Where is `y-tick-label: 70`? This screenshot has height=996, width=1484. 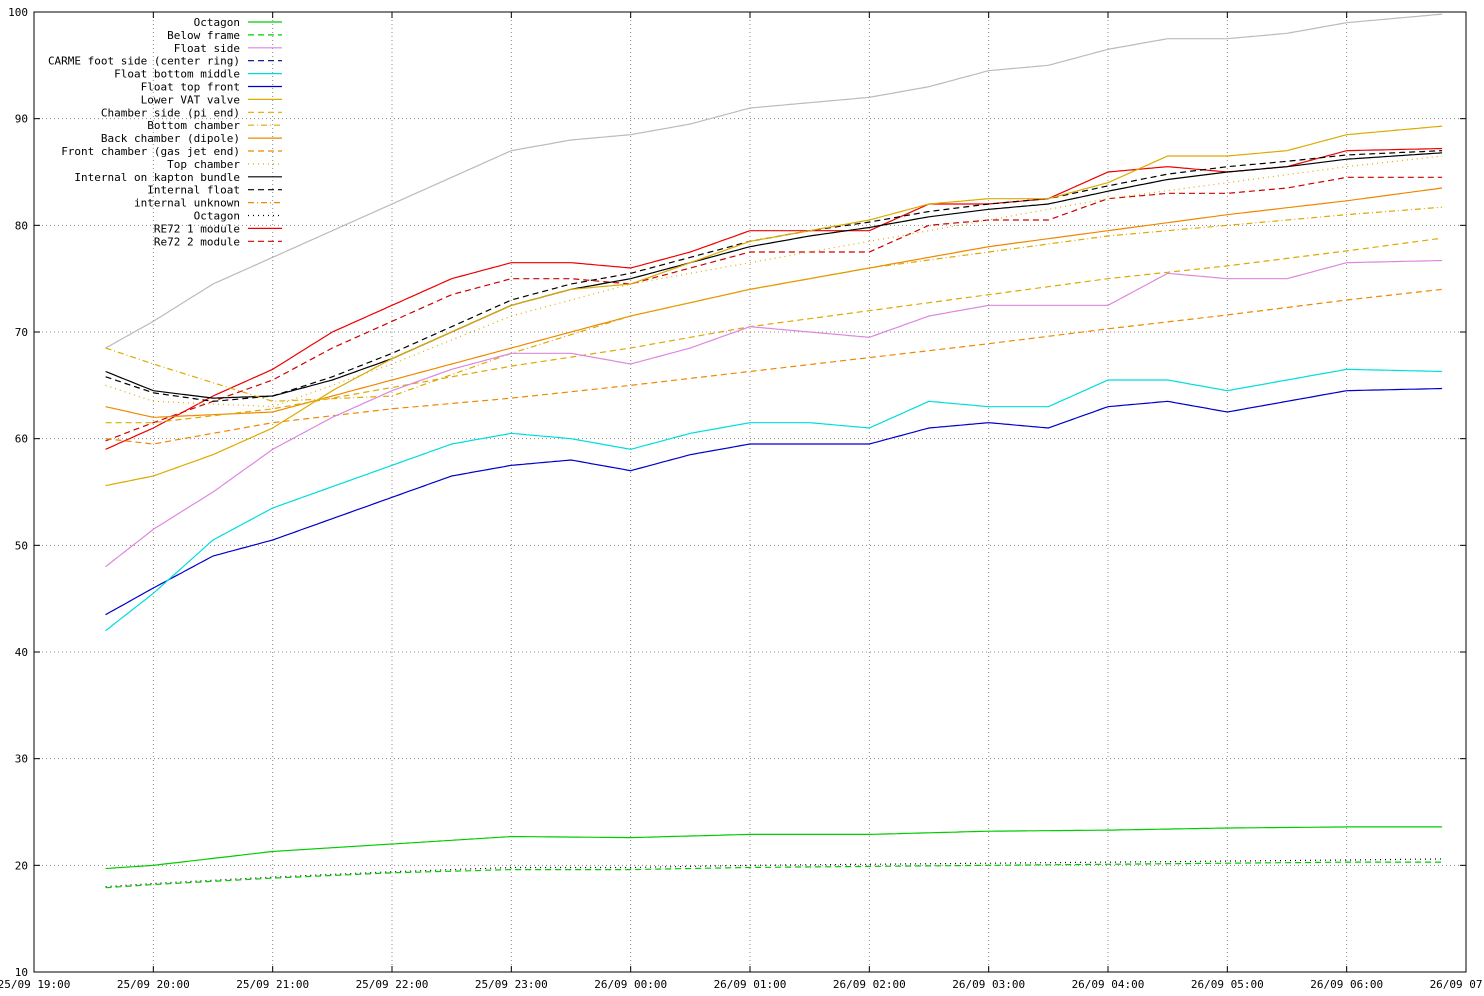 y-tick-label: 70 is located at coordinates (21, 332).